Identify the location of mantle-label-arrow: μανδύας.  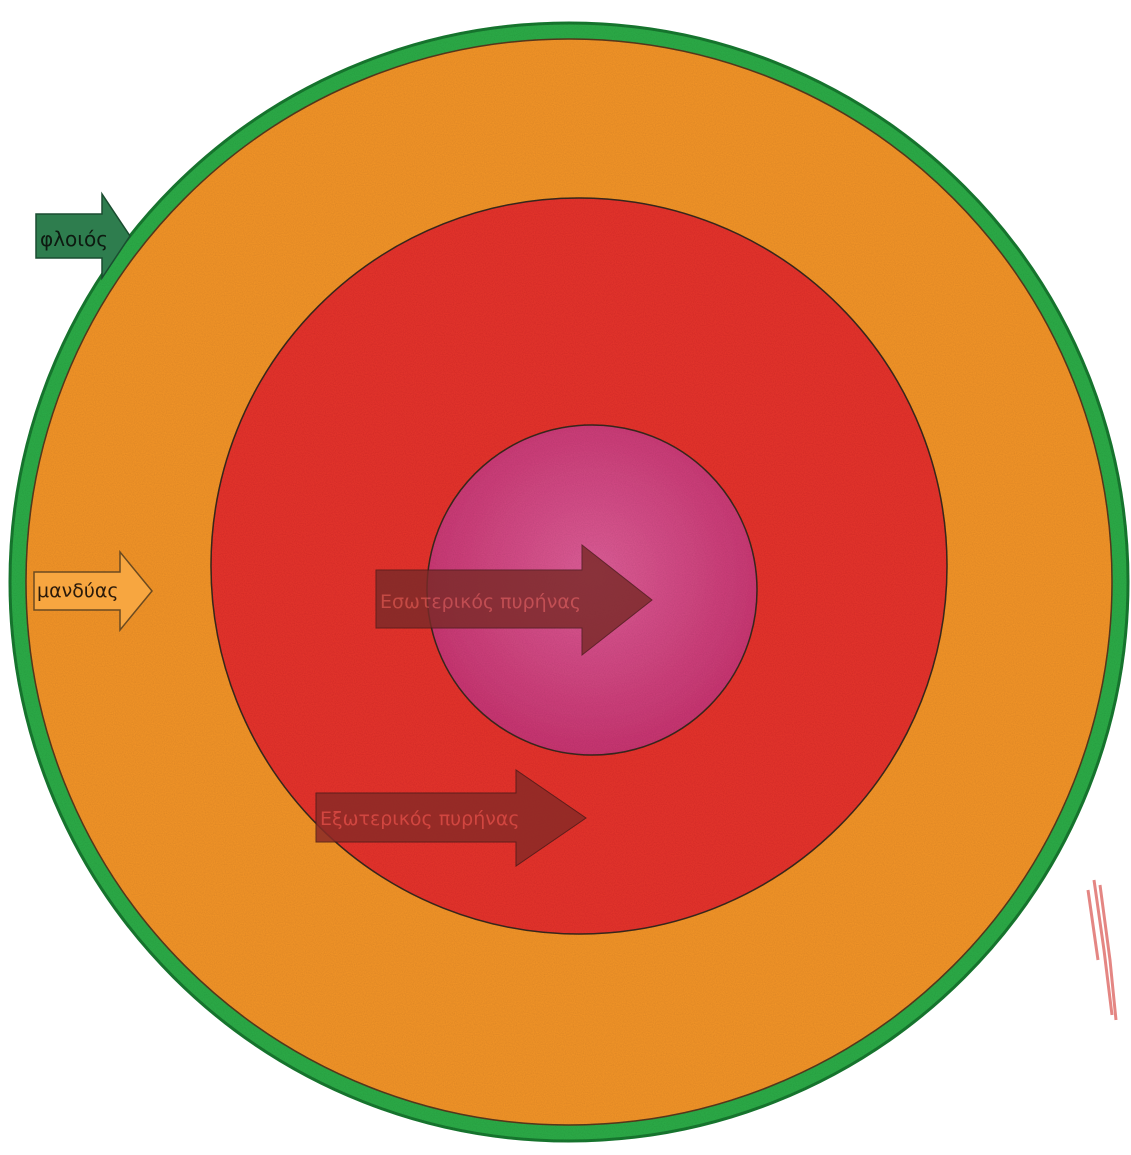
(93, 591).